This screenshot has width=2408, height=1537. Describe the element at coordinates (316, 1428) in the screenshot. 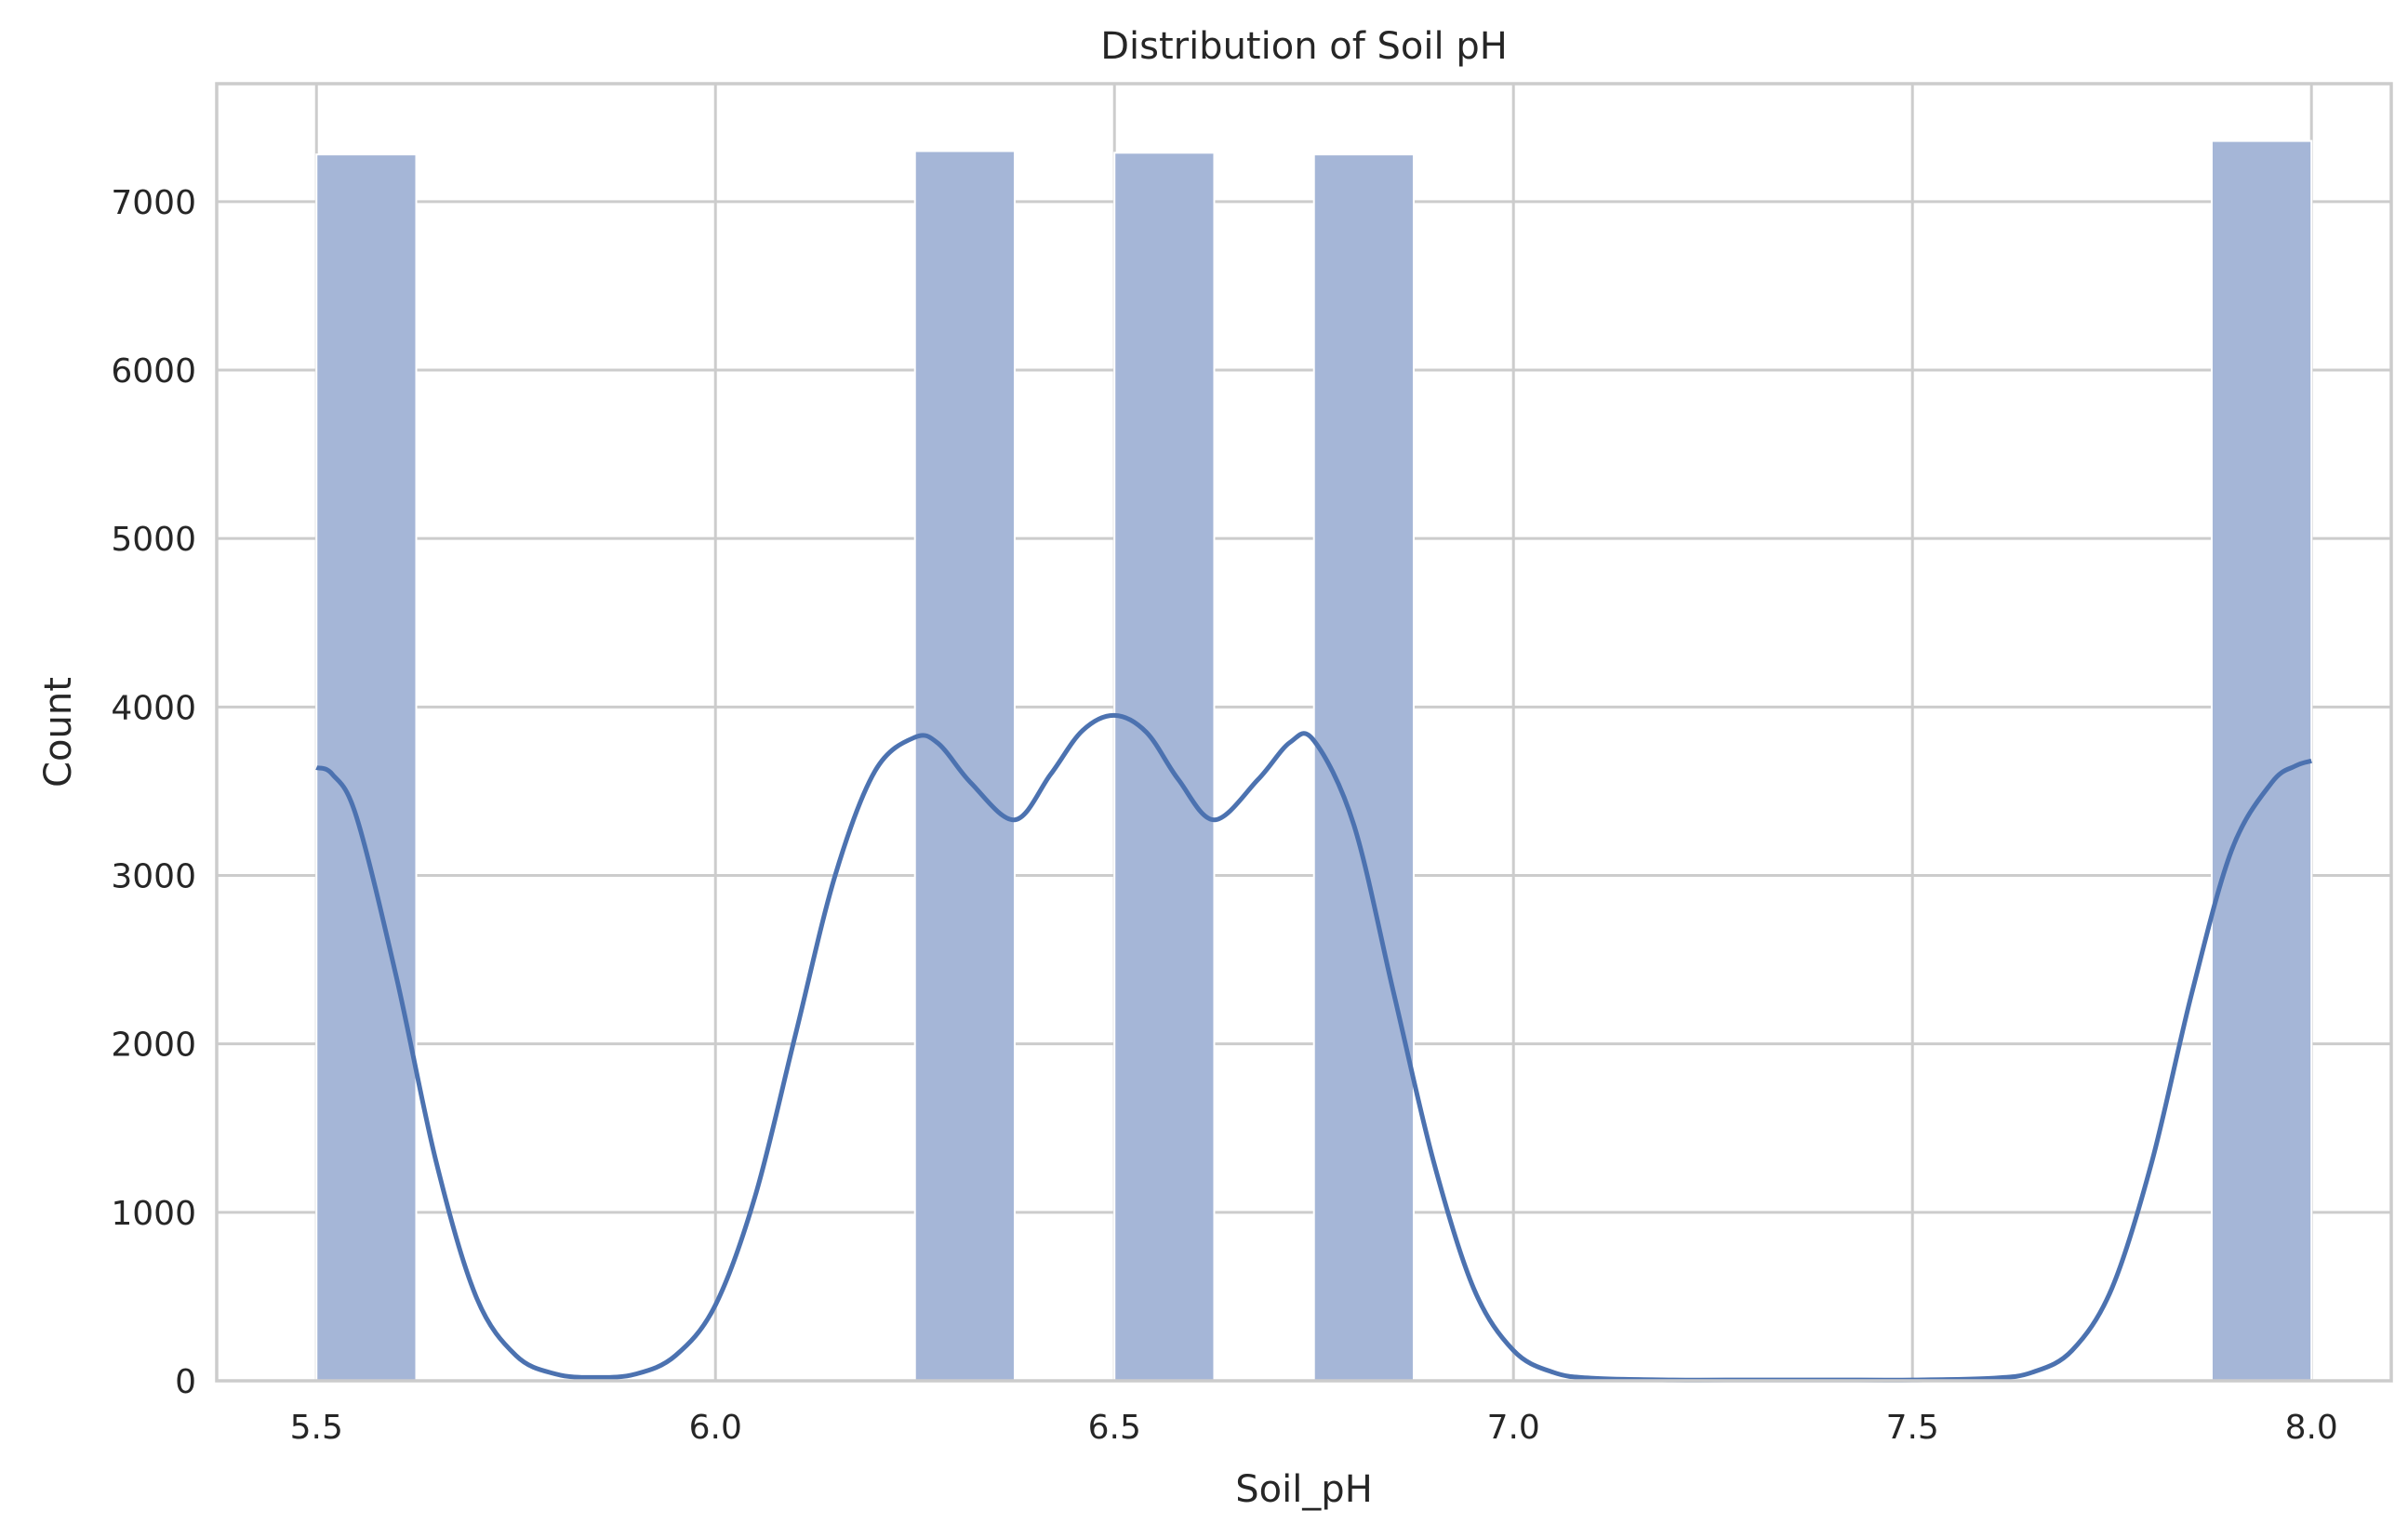

I see `x-tick-label: 5.5` at that location.